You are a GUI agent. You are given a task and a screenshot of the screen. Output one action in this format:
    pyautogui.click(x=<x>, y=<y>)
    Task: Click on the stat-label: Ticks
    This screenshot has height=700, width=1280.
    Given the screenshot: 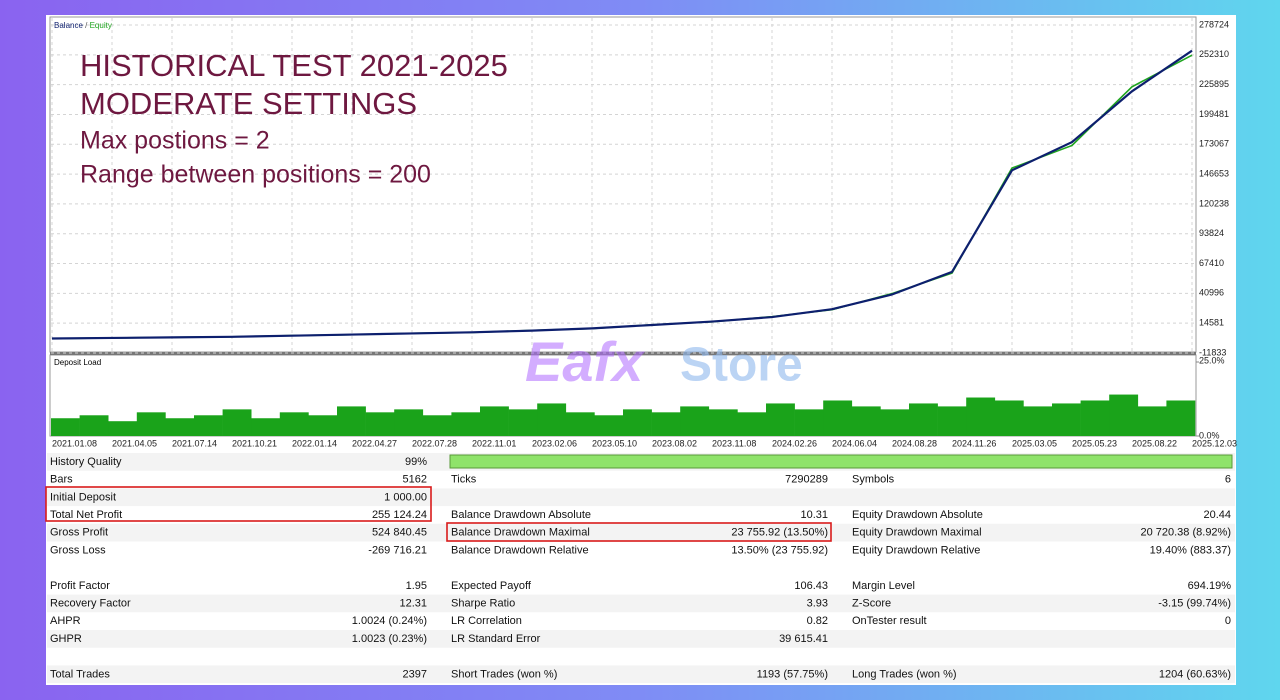 What is the action you would take?
    pyautogui.click(x=464, y=480)
    